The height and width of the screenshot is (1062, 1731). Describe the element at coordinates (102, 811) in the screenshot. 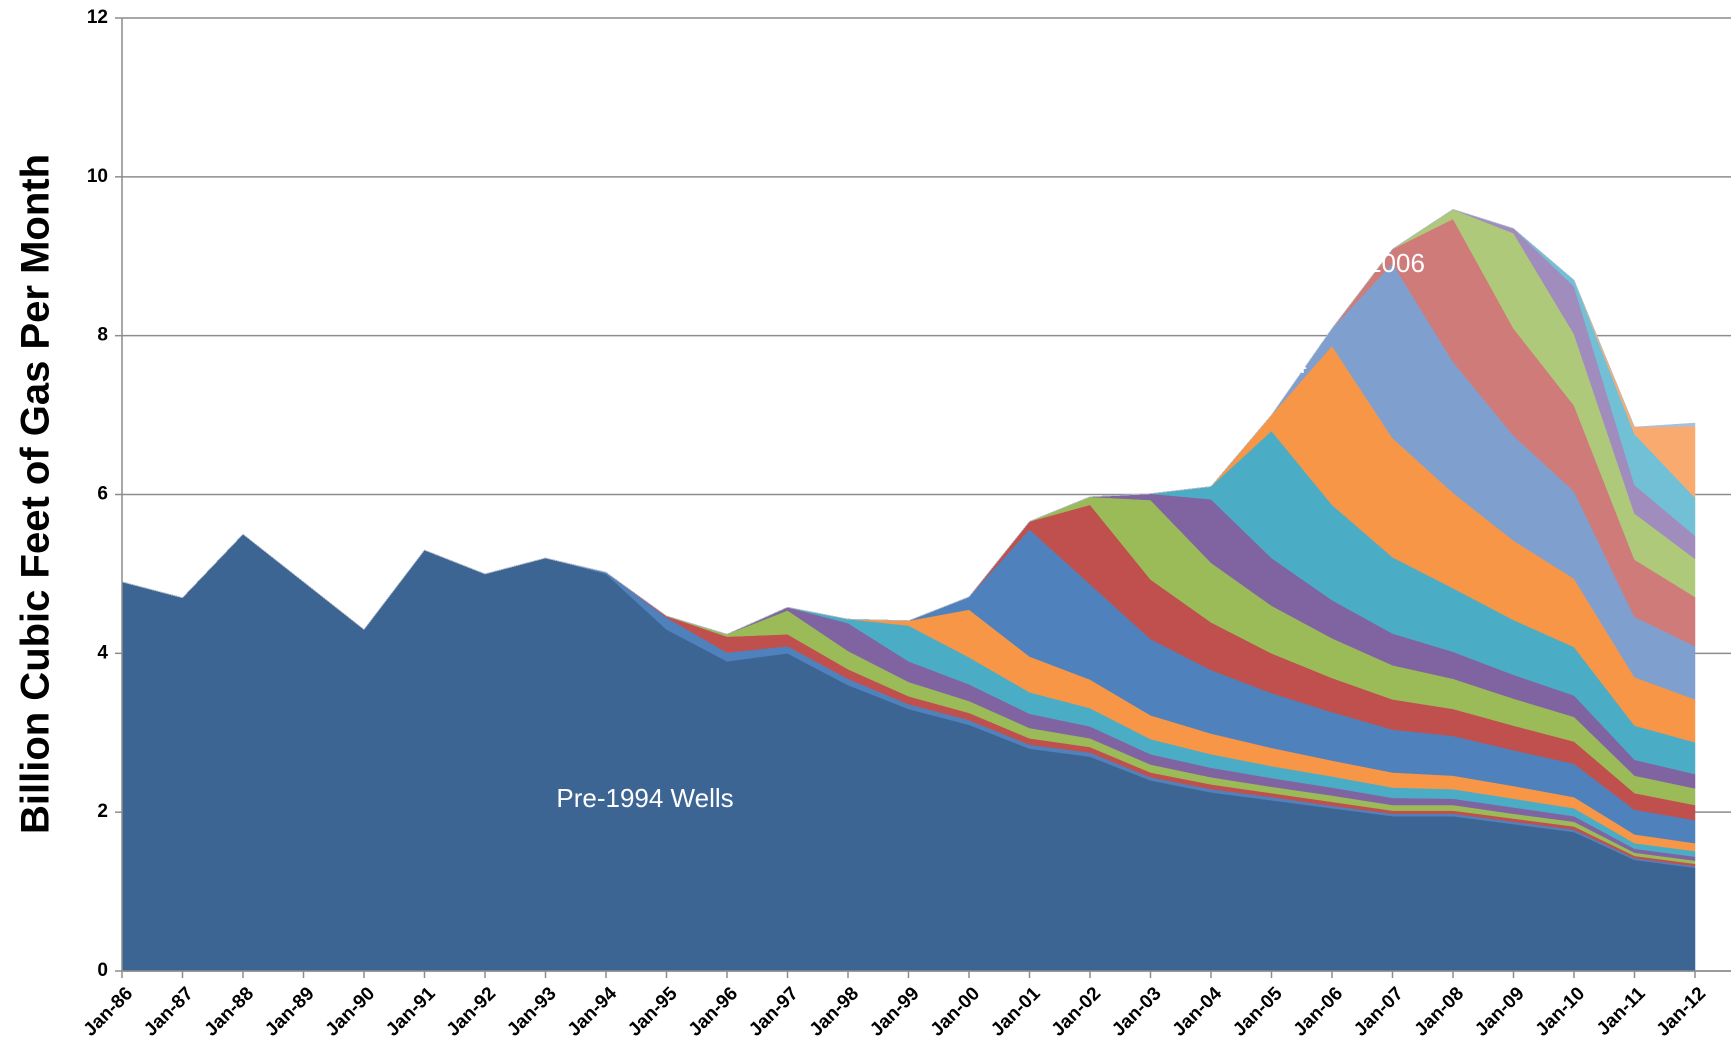

I see `y-tick-label: 2` at that location.